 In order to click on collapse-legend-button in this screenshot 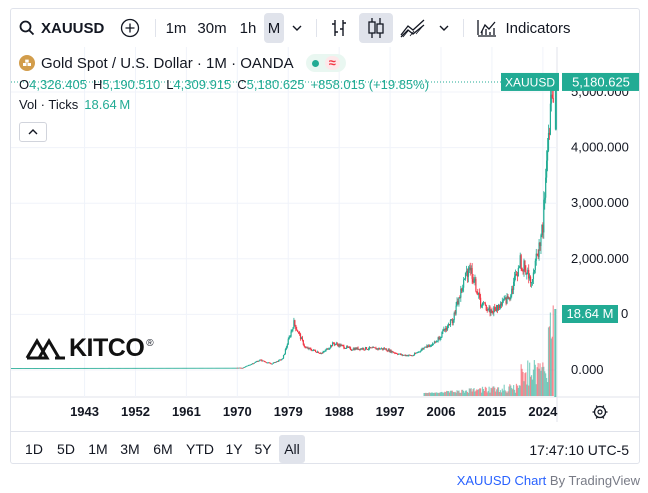, I will do `click(33, 132)`.